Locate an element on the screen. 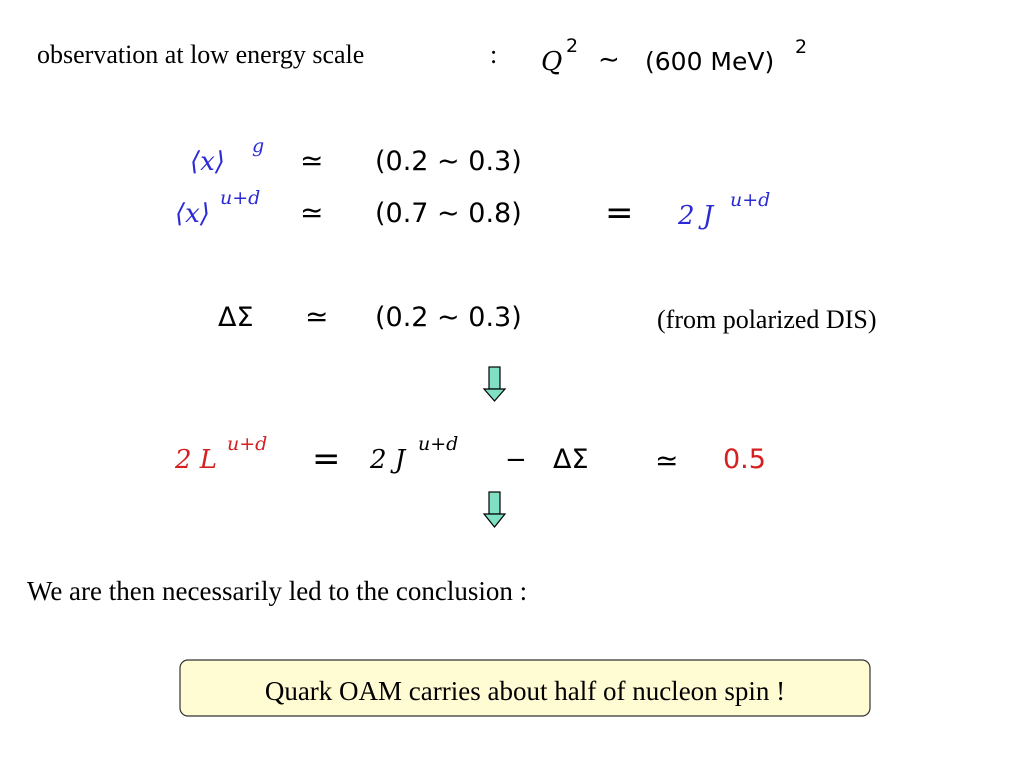 Image resolution: width=1024 pixels, height=768 pixels. eq-term-power: u+d is located at coordinates (438, 444).